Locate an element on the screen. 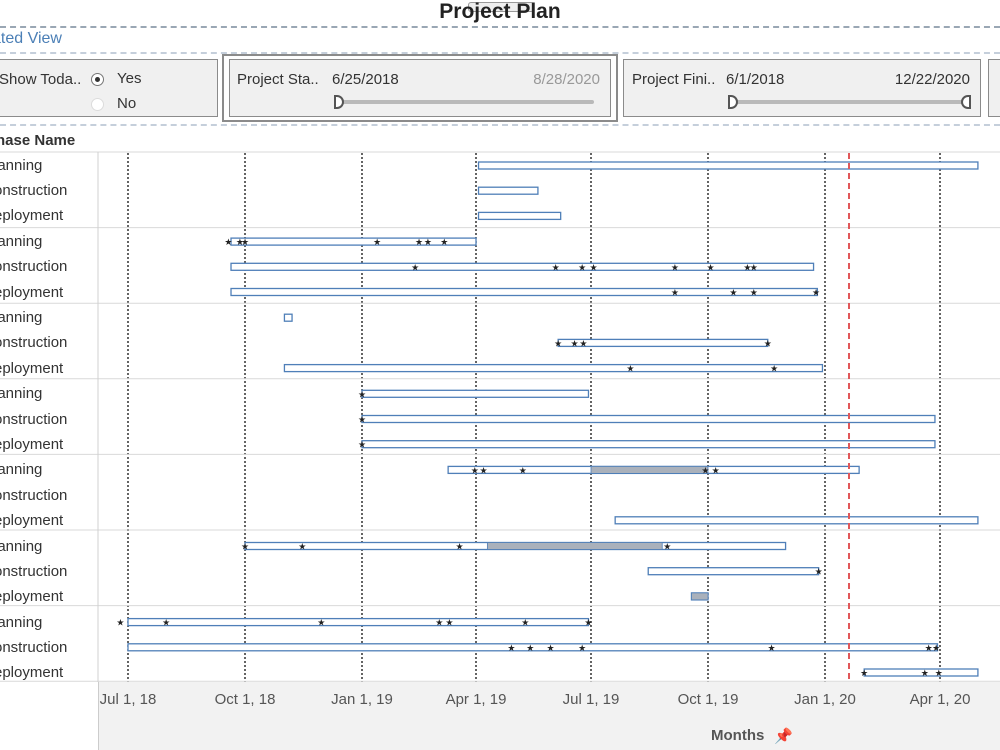 The image size is (1000, 750). dashboard-title: Project Plan is located at coordinates (500, 11).